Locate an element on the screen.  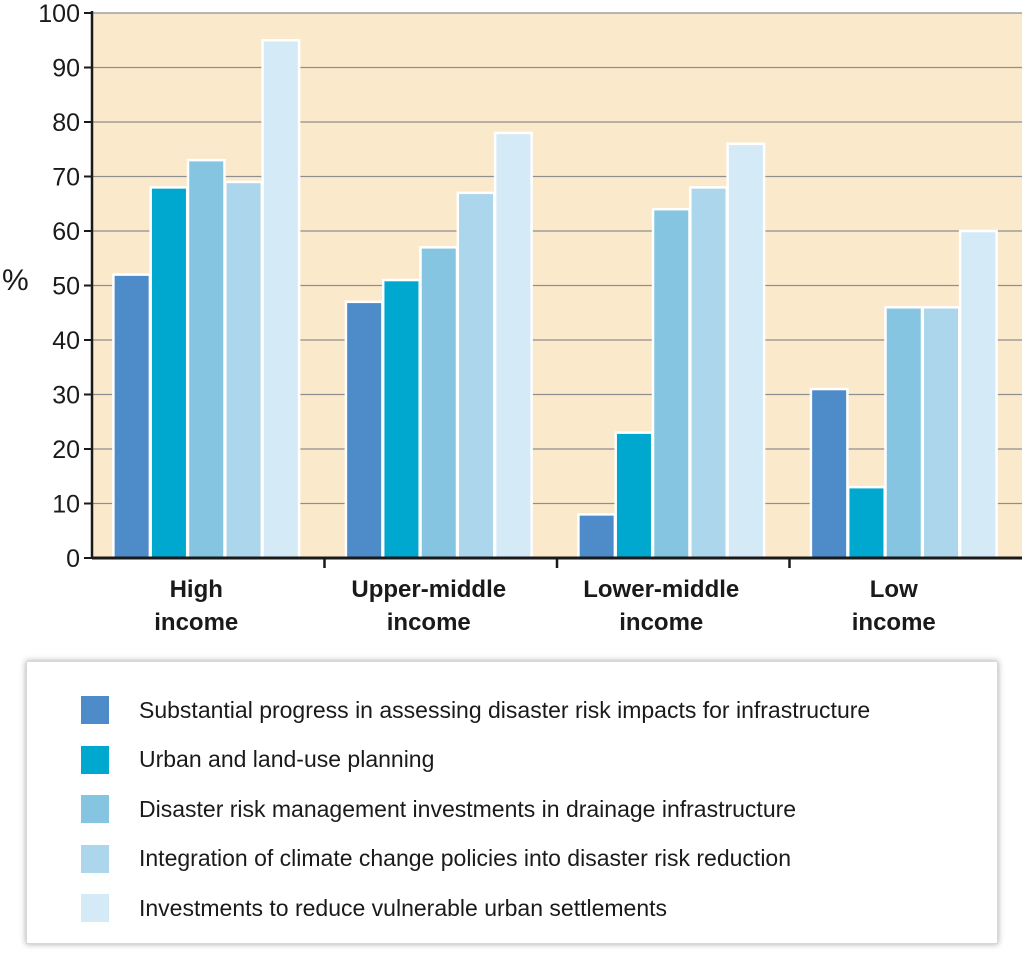
x-category-label-line: Low is located at coordinates (894, 589).